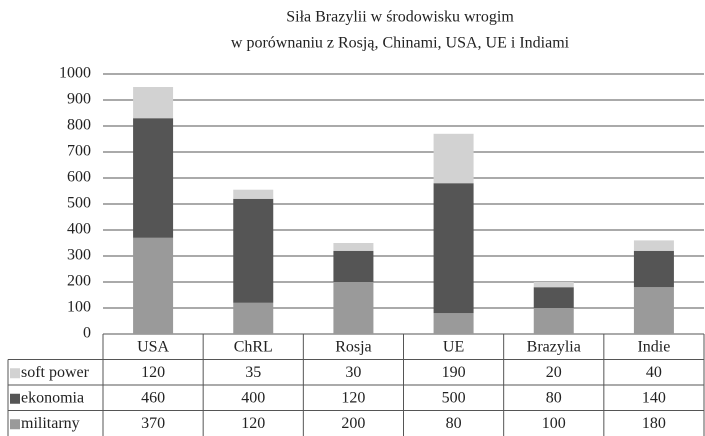 The height and width of the screenshot is (436, 705). Describe the element at coordinates (79, 151) in the screenshot. I see `y-tick-label: 700` at that location.